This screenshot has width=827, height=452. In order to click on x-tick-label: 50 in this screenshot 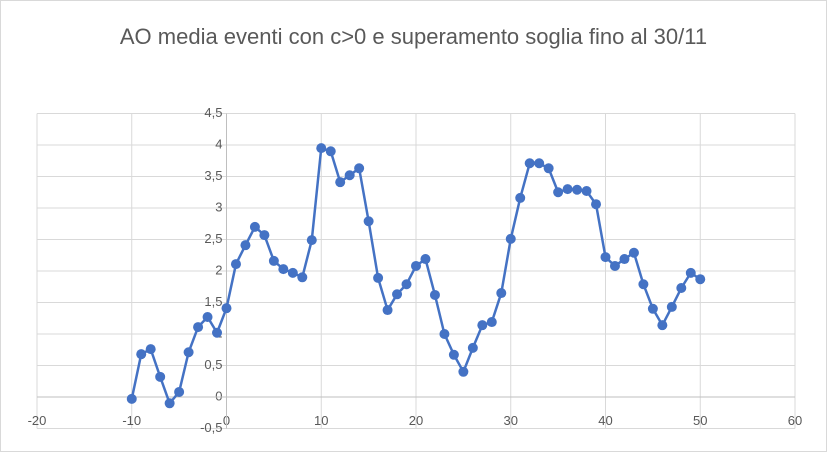, I will do `click(700, 420)`.